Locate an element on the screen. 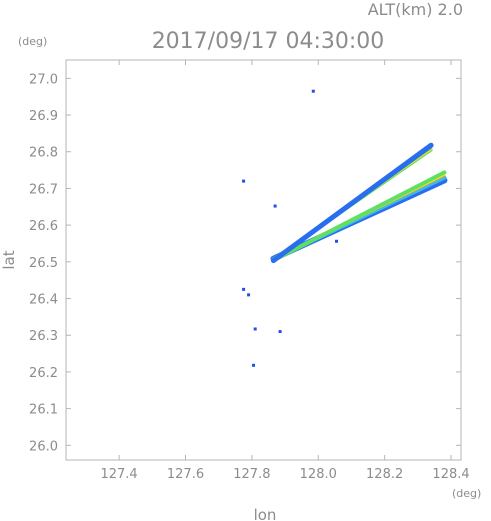 The image size is (491, 521). y-tick-label: 27.0 is located at coordinates (43, 79).